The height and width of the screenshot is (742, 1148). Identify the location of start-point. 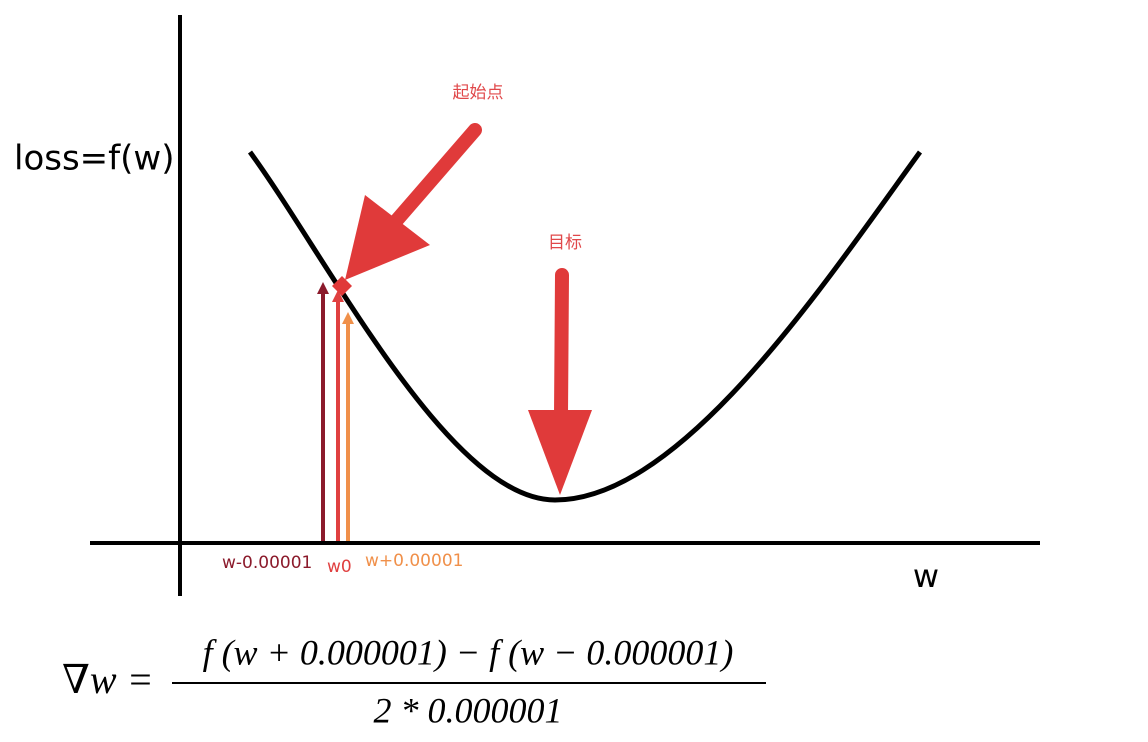
(342, 286).